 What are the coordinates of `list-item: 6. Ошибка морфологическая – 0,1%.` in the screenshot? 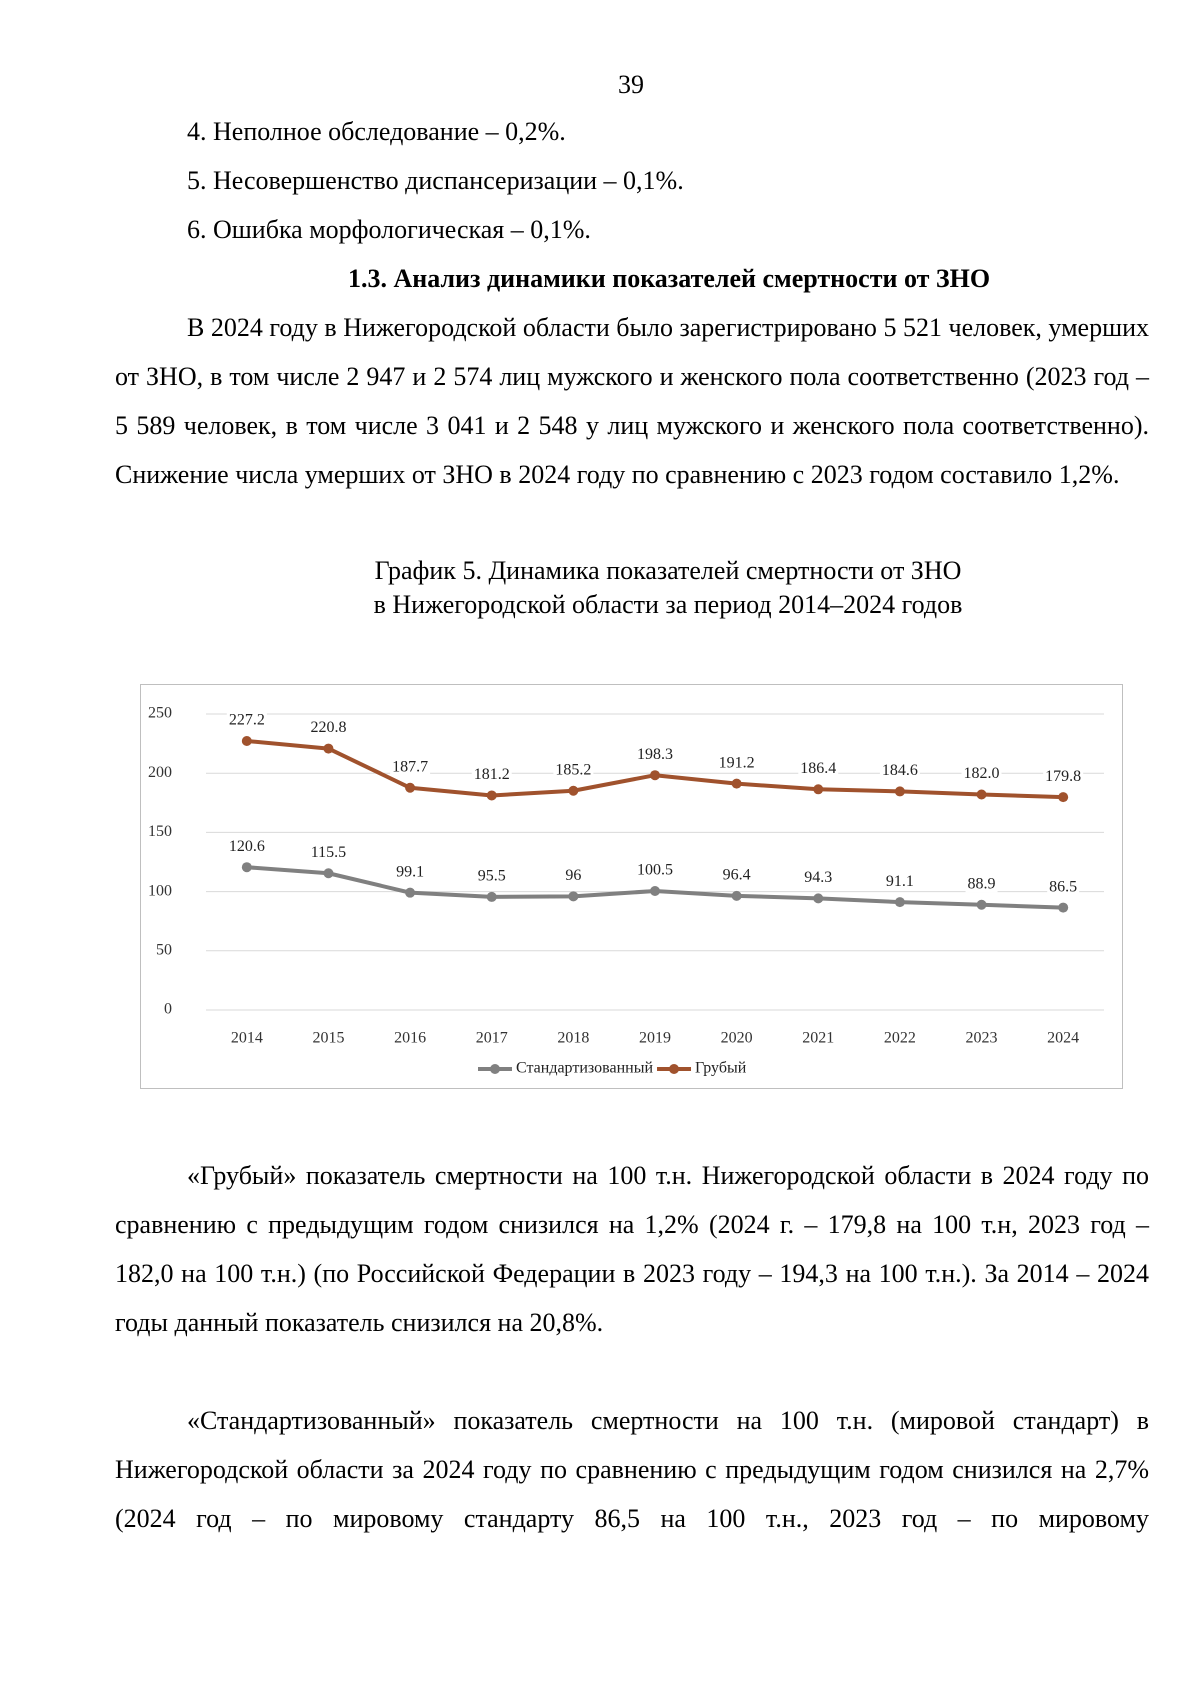 It's located at (389, 229).